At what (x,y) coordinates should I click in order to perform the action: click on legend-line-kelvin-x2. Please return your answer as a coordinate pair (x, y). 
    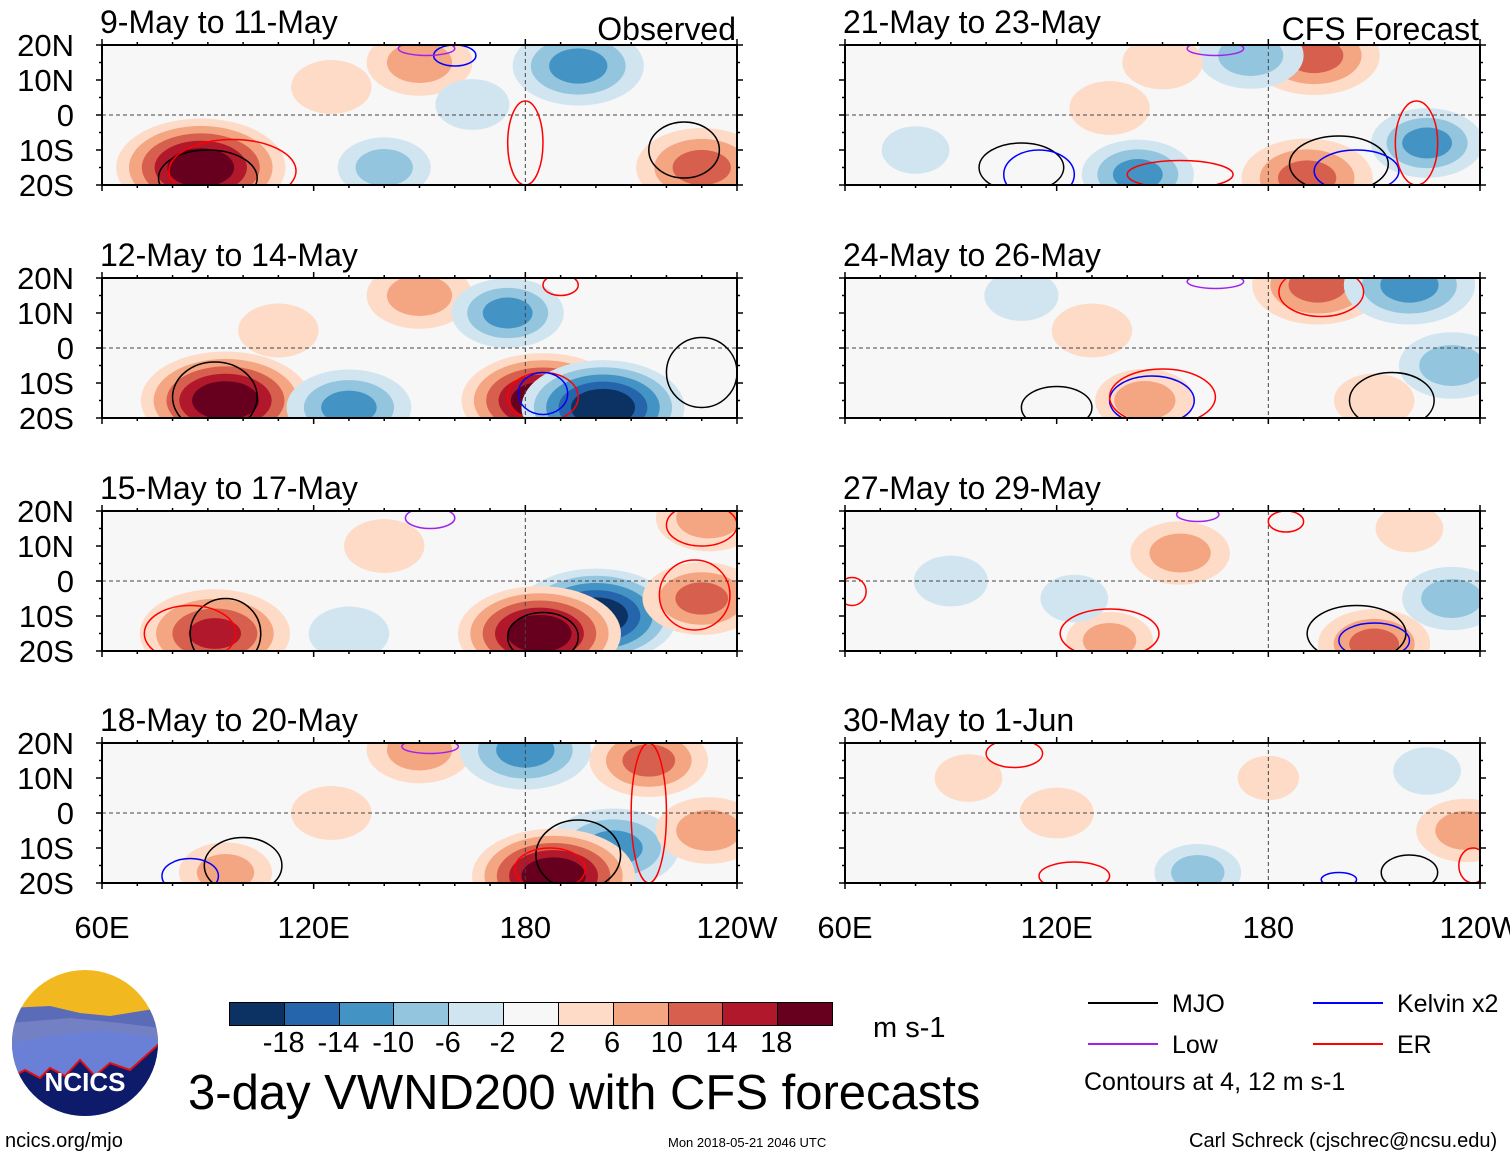
    Looking at the image, I should click on (1348, 1003).